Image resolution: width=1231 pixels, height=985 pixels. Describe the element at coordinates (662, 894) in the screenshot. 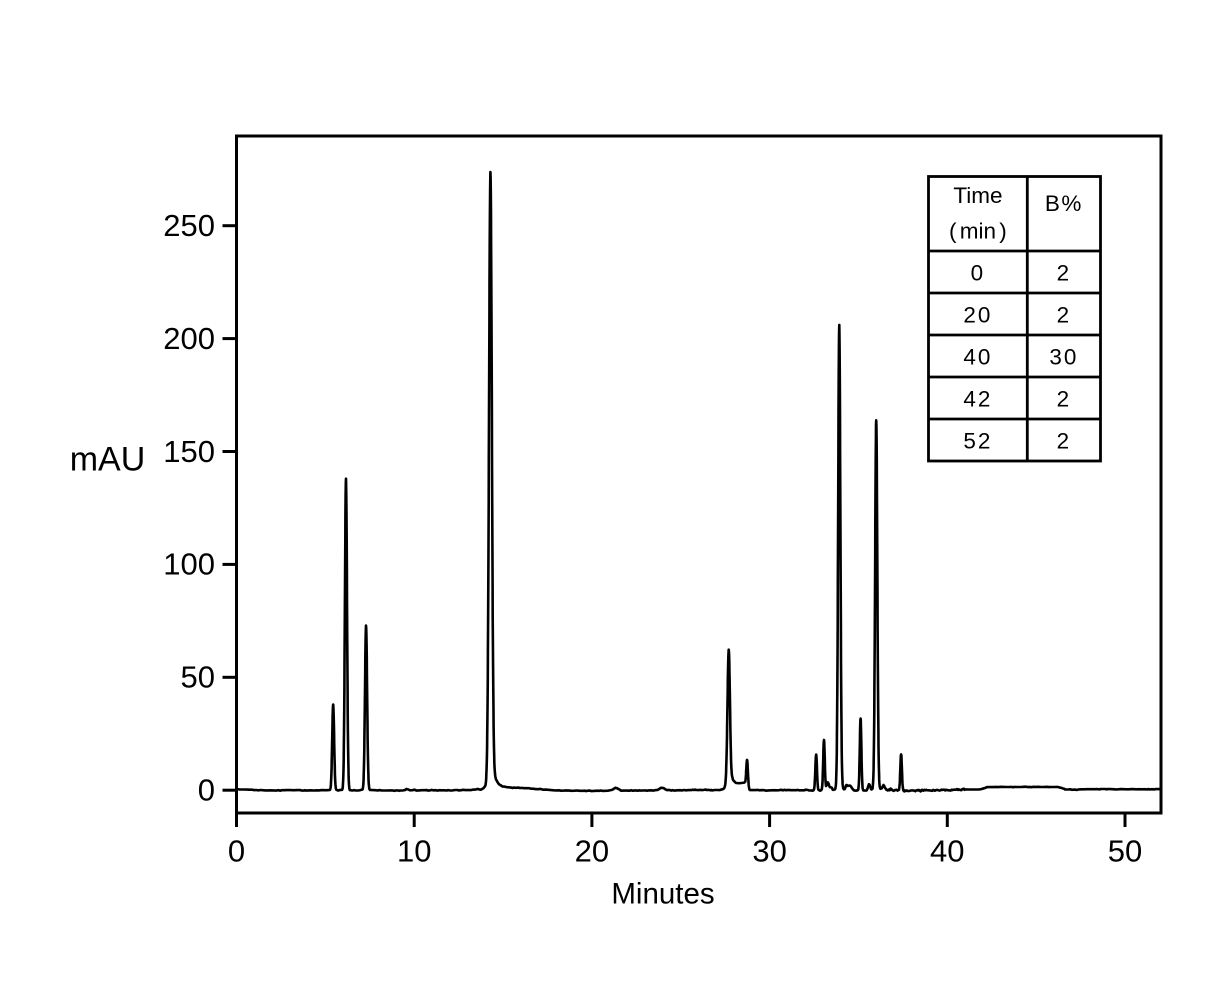

I see `svg-text: Minutes` at that location.